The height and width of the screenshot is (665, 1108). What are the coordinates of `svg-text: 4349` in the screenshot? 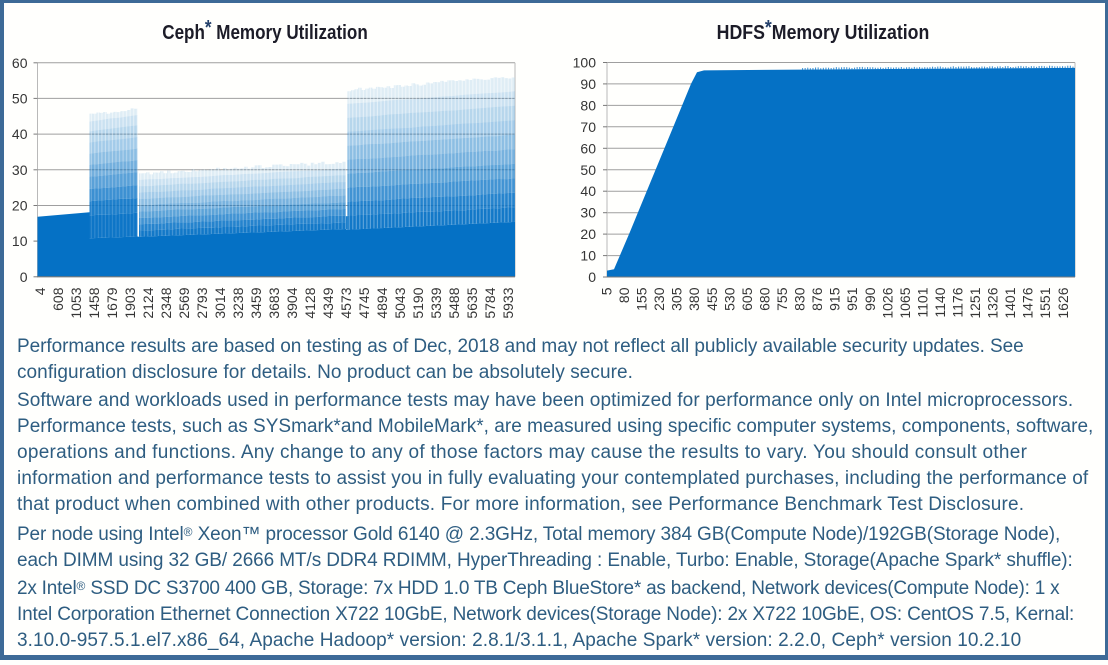 It's located at (328, 302).